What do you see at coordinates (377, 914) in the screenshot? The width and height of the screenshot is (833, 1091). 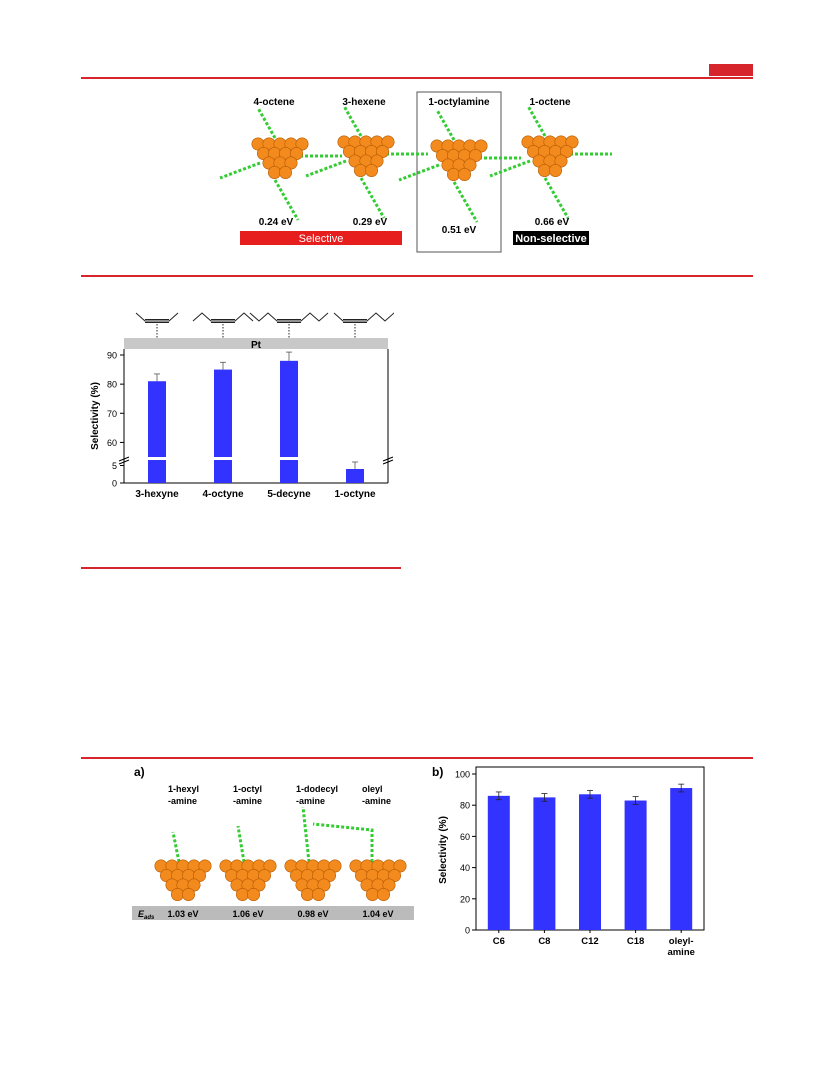 I see `eads-value-4: 1.04 eV` at bounding box center [377, 914].